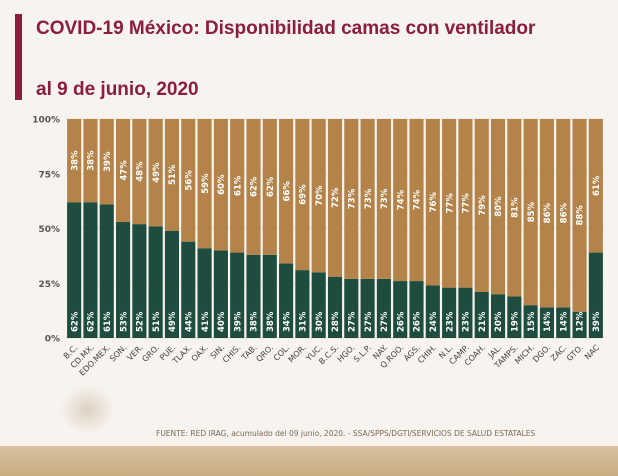  I want to click on data-label-available: 53%, so click(124, 321).